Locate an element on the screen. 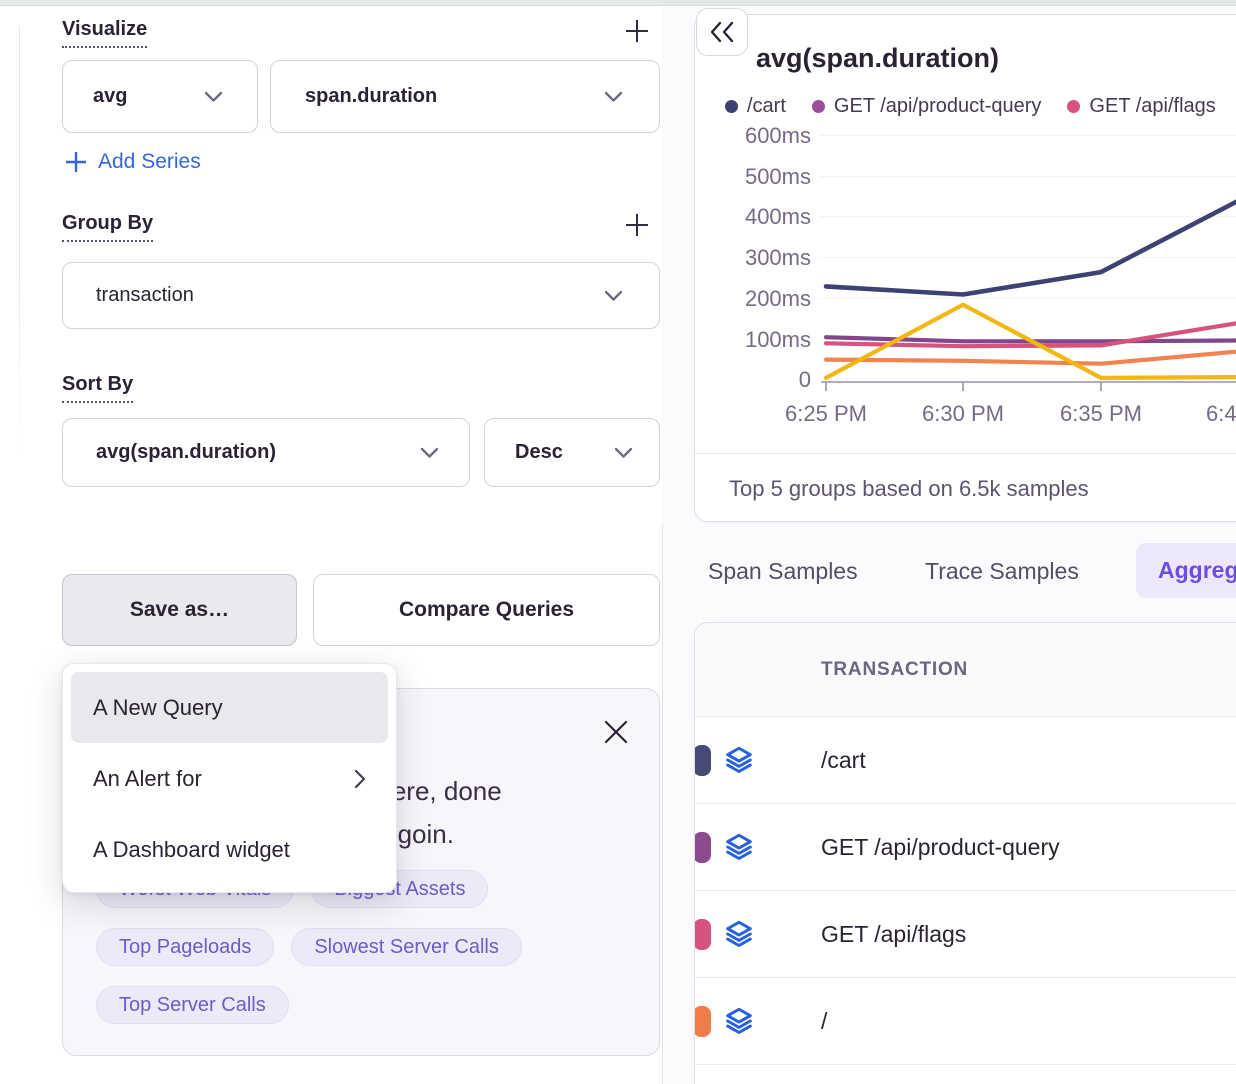 Image resolution: width=1236 pixels, height=1084 pixels. y-tick-label: 200ms is located at coordinates (777, 298).